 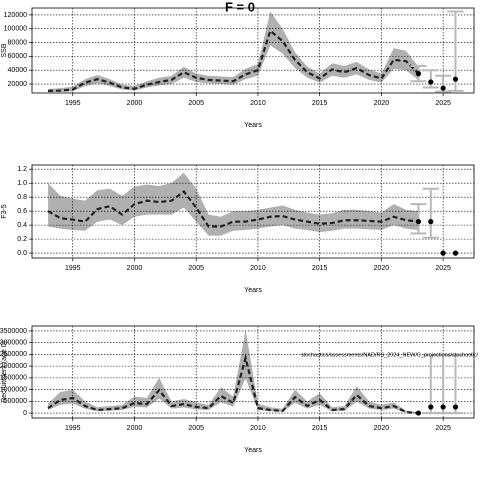 What do you see at coordinates (13, 378) in the screenshot?
I see `y-tick-label: 1500000` at bounding box center [13, 378].